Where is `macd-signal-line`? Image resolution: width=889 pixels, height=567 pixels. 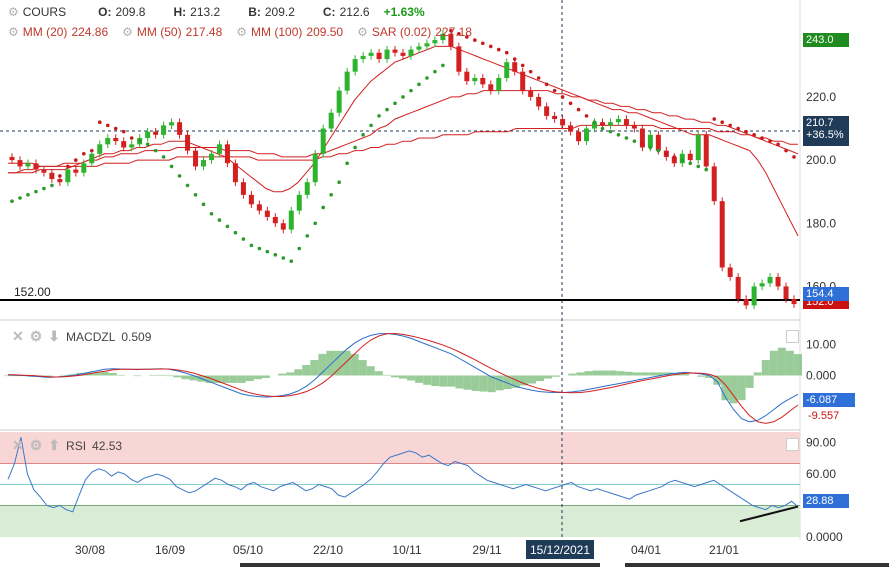 macd-signal-line is located at coordinates (403, 378).